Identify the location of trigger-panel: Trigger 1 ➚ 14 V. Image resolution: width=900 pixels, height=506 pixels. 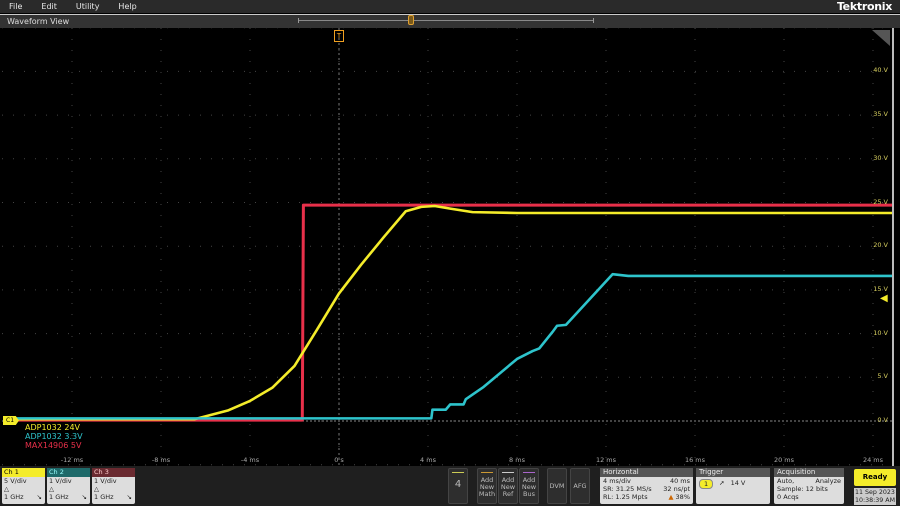
(733, 486).